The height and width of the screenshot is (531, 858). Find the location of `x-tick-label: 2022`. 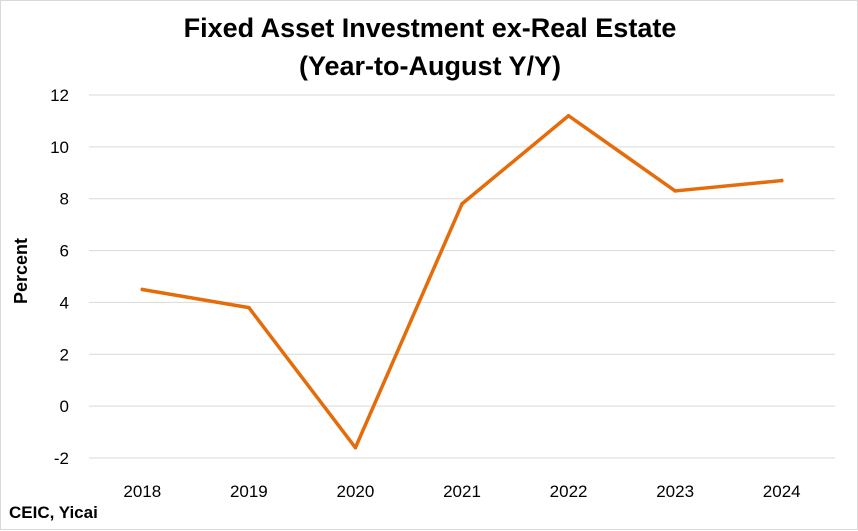

x-tick-label: 2022 is located at coordinates (569, 491).